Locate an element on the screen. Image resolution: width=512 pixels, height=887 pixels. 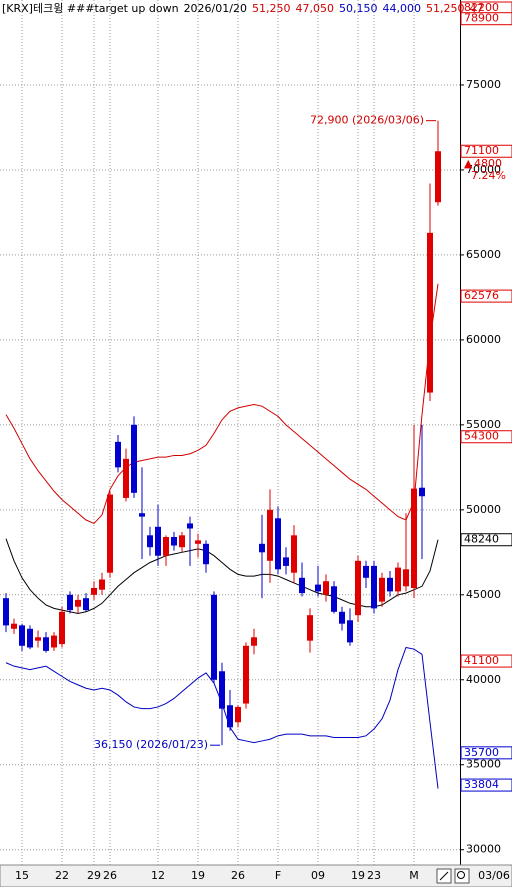
y-tick-label: 65000 is located at coordinates (483, 254).